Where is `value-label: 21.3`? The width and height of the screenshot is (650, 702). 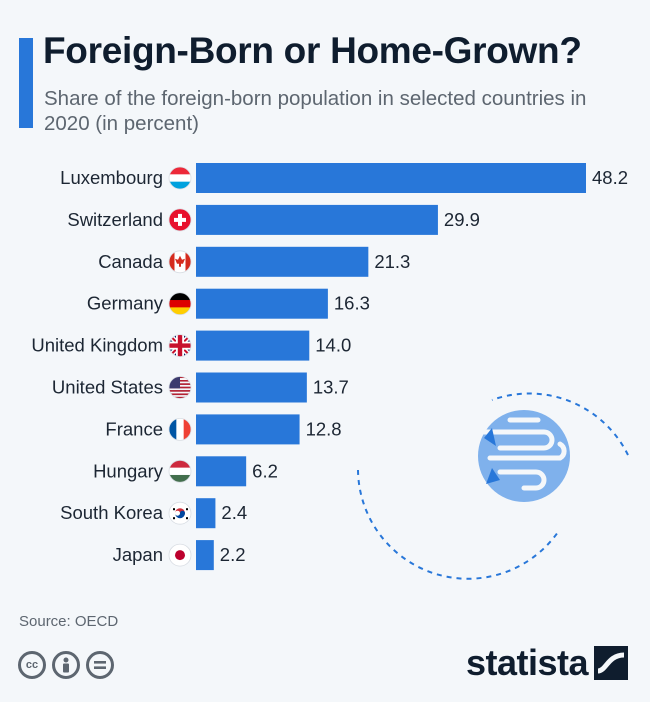 value-label: 21.3 is located at coordinates (392, 261).